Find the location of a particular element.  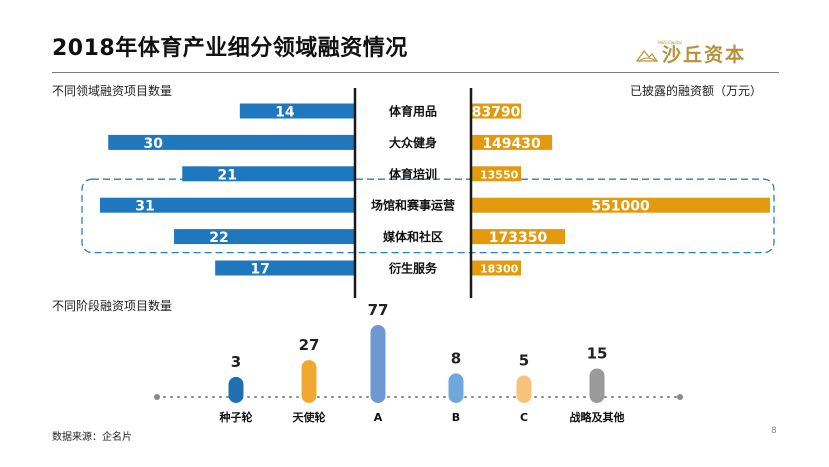

amount-label: 173350 is located at coordinates (518, 238).